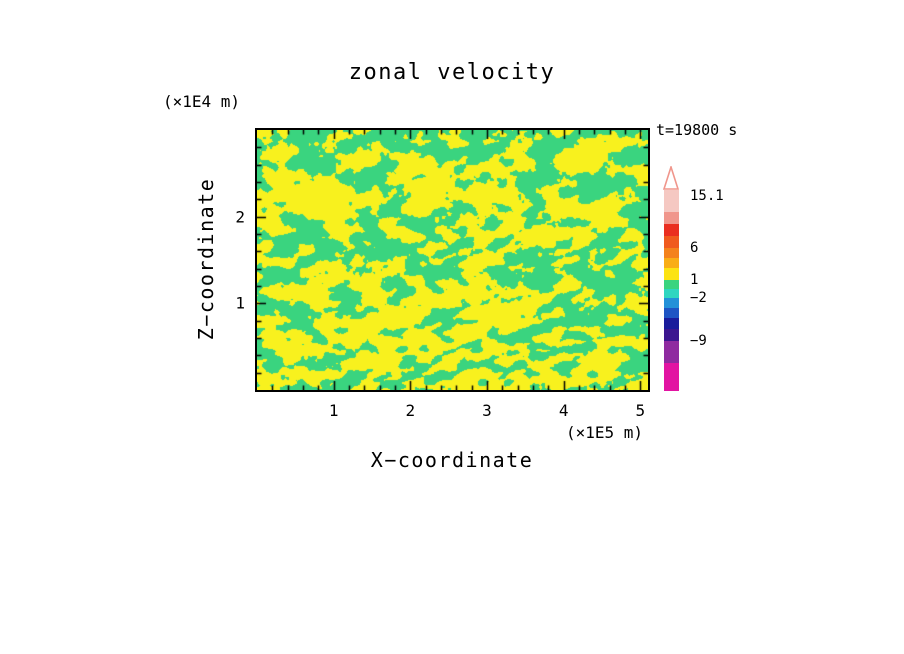 Image resolution: width=904 pixels, height=654 pixels. What do you see at coordinates (452, 460) in the screenshot?
I see `x-axis-label: X−coordinate` at bounding box center [452, 460].